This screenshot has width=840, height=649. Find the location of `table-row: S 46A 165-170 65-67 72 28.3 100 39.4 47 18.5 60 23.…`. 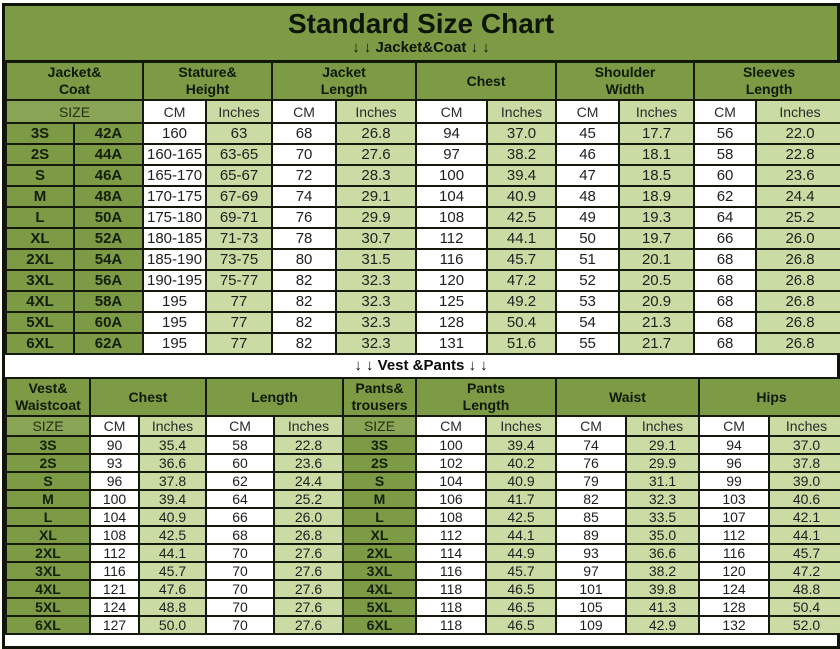

table-row: S 46A 165-170 65-67 72 28.3 100 39.4 47 18.5 60 23.… is located at coordinates (422, 175).